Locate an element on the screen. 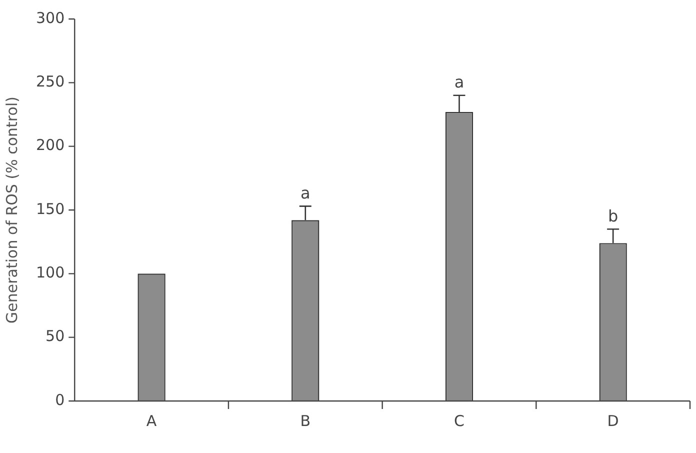 The width and height of the screenshot is (696, 453). y-tick-label: 100 is located at coordinates (50, 273).